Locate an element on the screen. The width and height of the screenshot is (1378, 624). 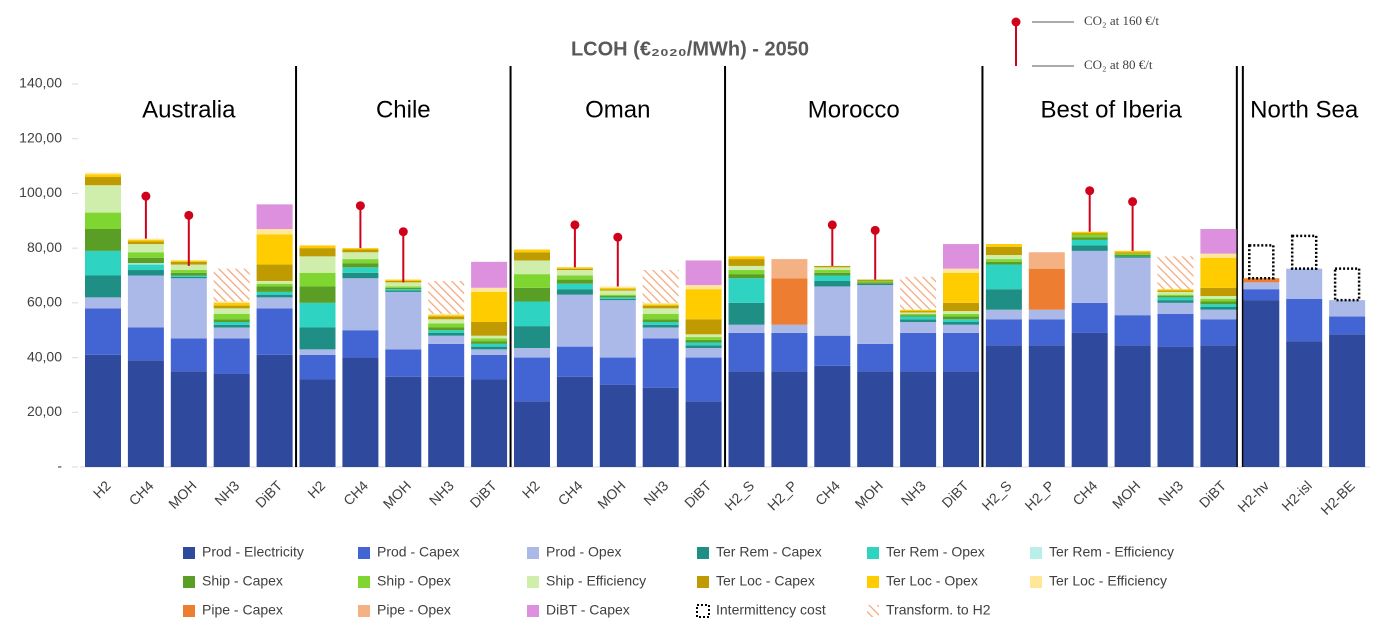
x-tick-label: H2_S is located at coordinates (997, 495).